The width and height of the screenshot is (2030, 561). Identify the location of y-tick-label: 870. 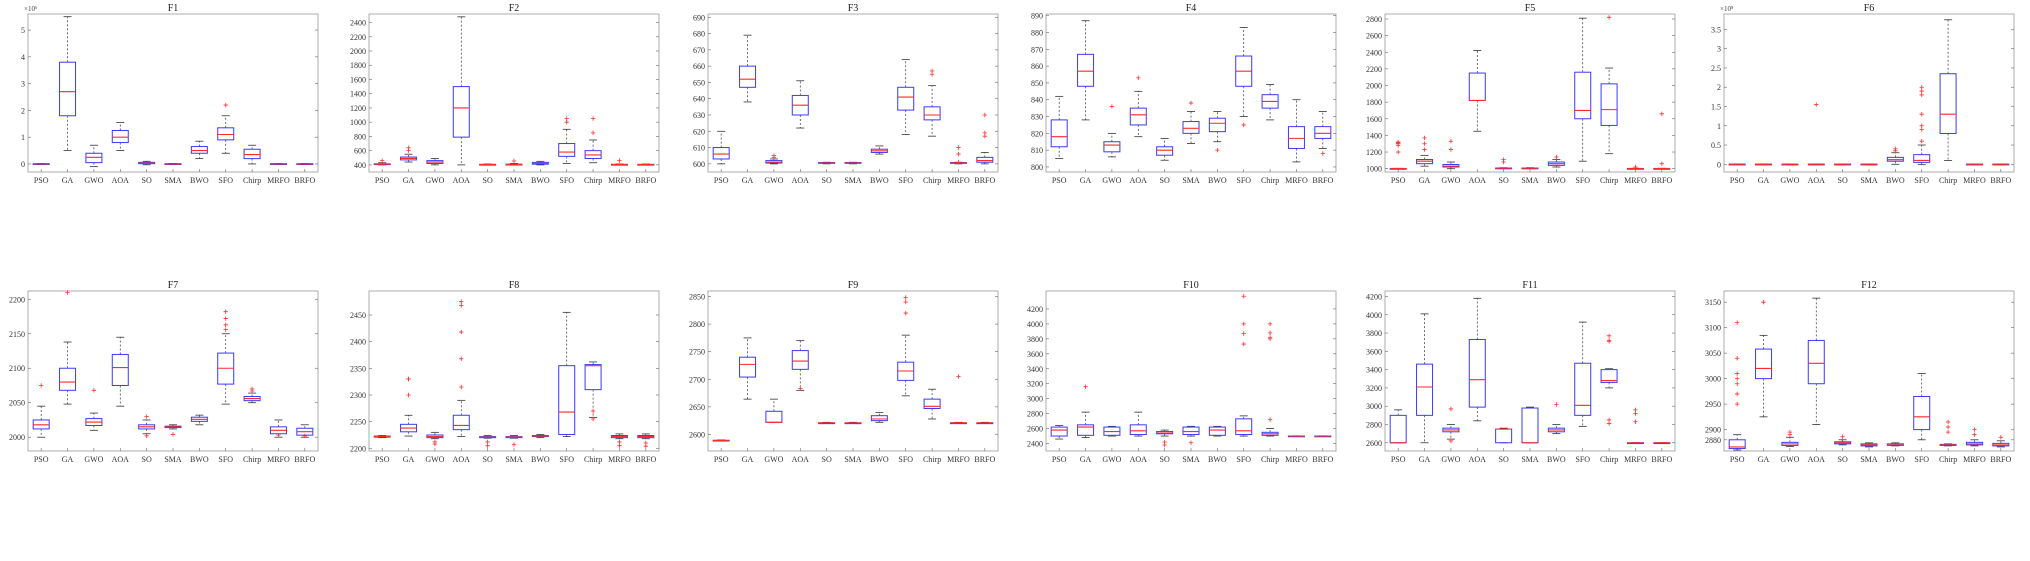
(1037, 49).